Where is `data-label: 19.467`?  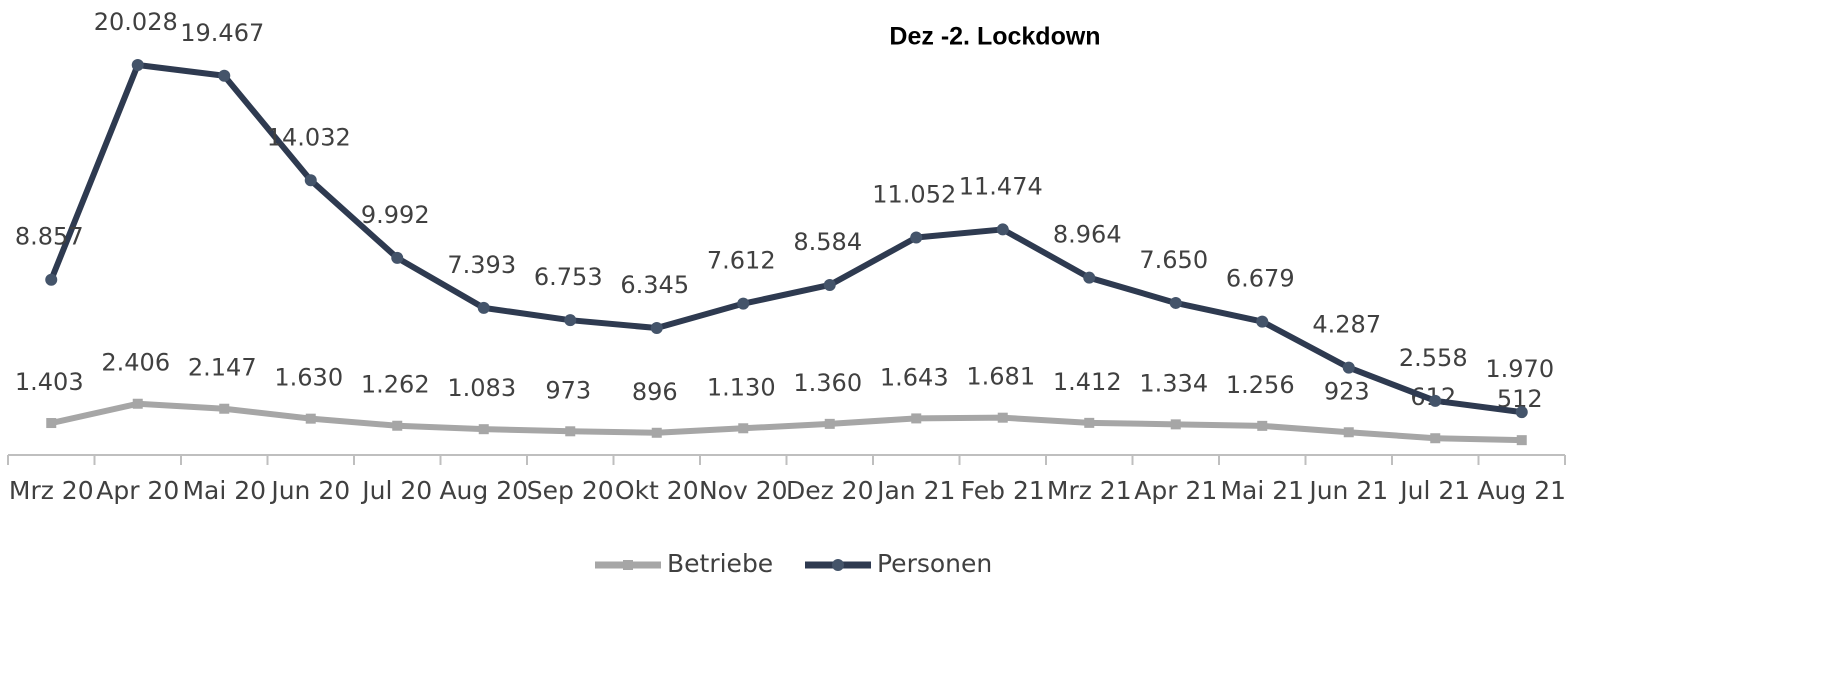
data-label: 19.467 is located at coordinates (222, 33).